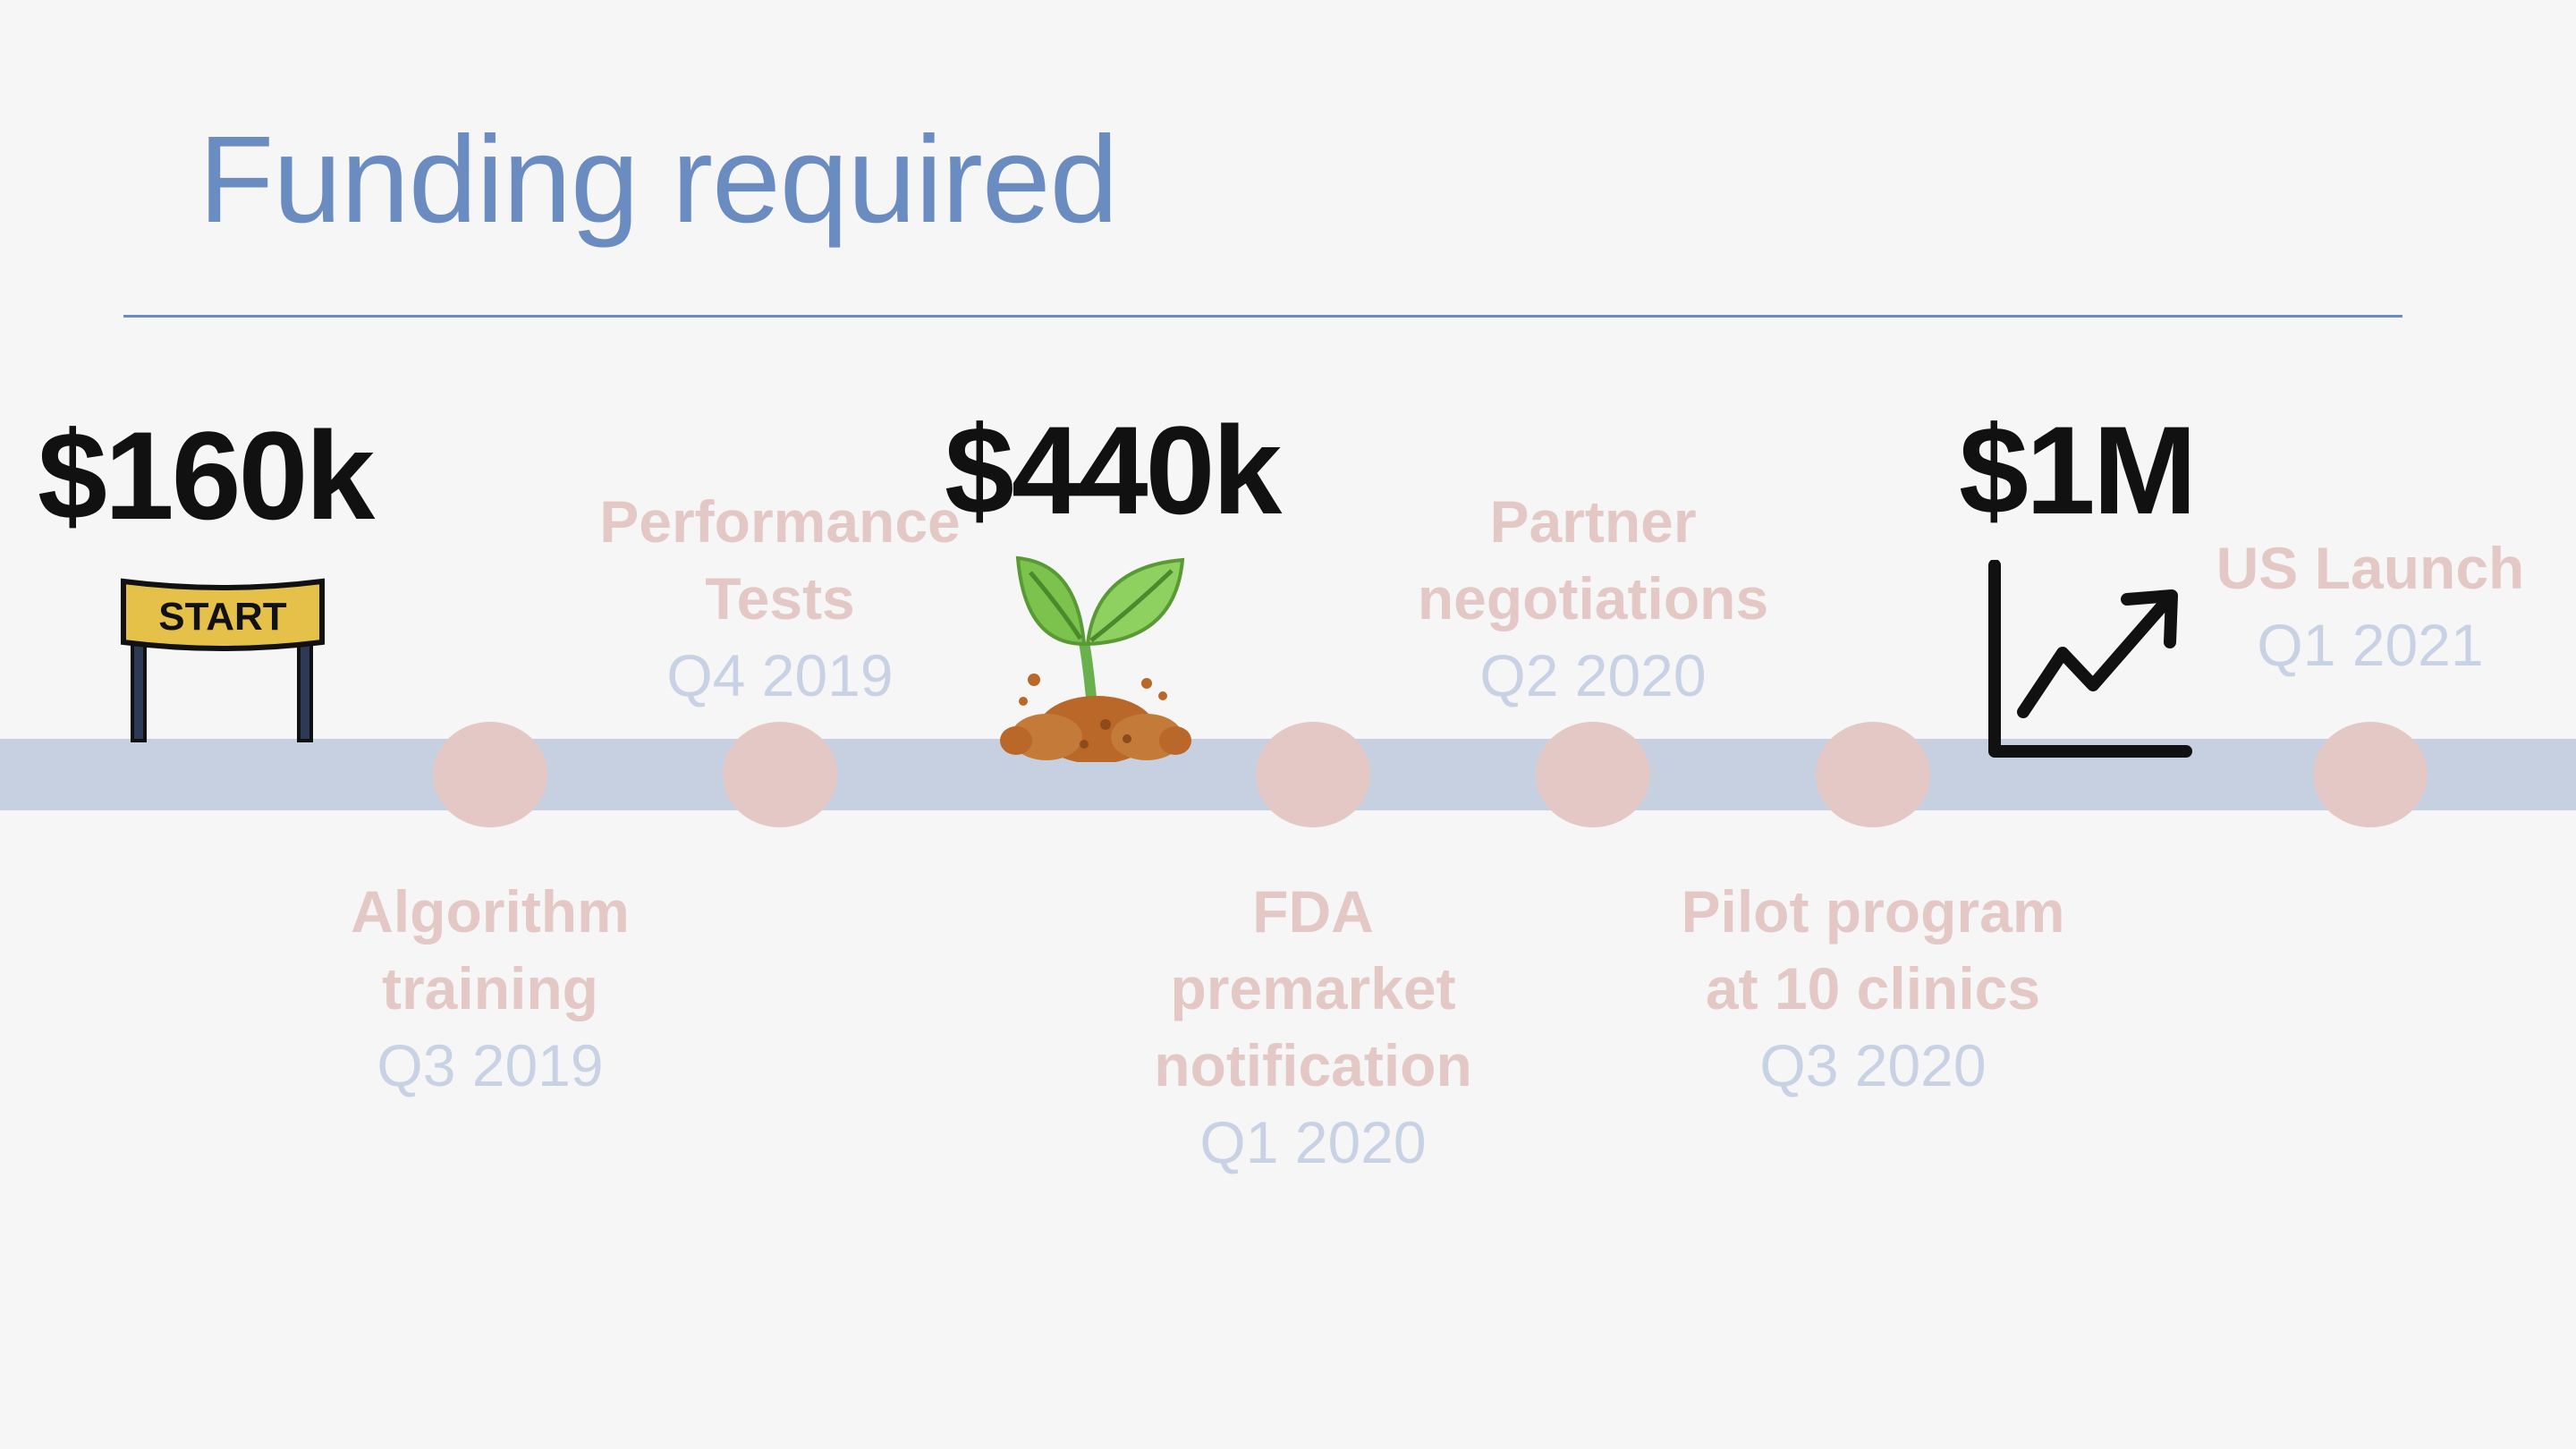 The height and width of the screenshot is (1449, 2576). I want to click on milestone-date: Q1 2020, so click(1313, 1142).